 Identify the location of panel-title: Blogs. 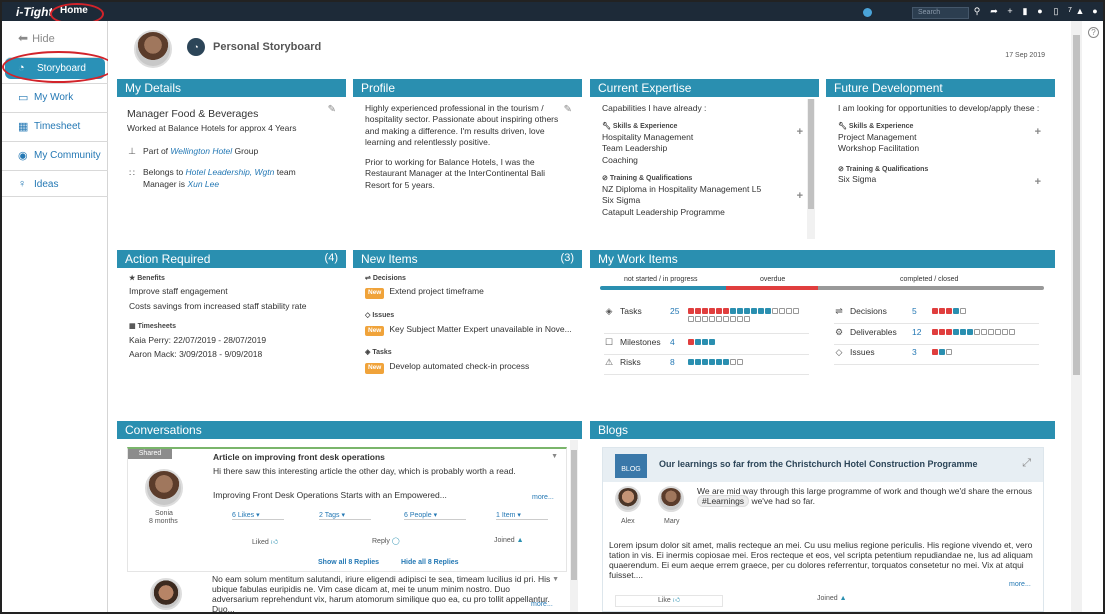
(822, 430).